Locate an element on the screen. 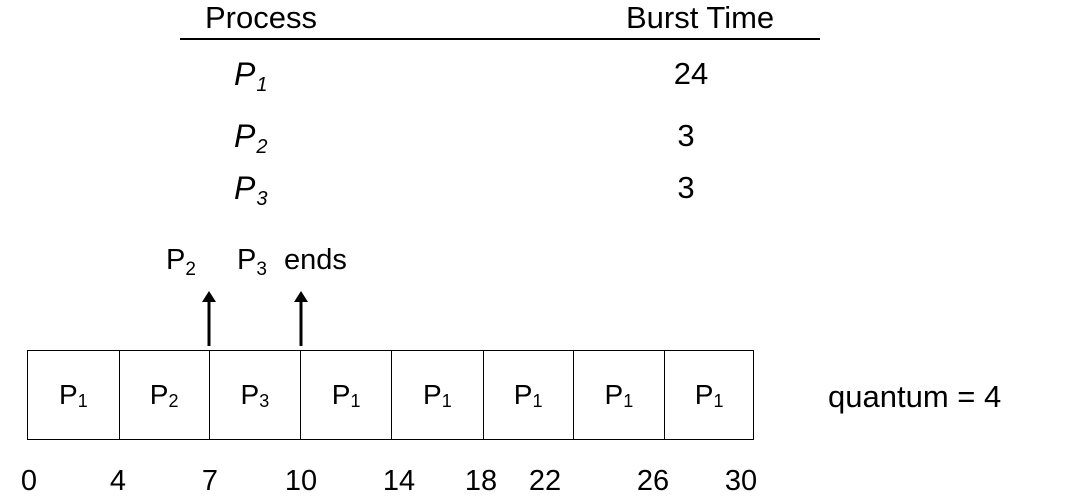 The width and height of the screenshot is (1091, 500). annotation-p2: P2 is located at coordinates (181, 262).